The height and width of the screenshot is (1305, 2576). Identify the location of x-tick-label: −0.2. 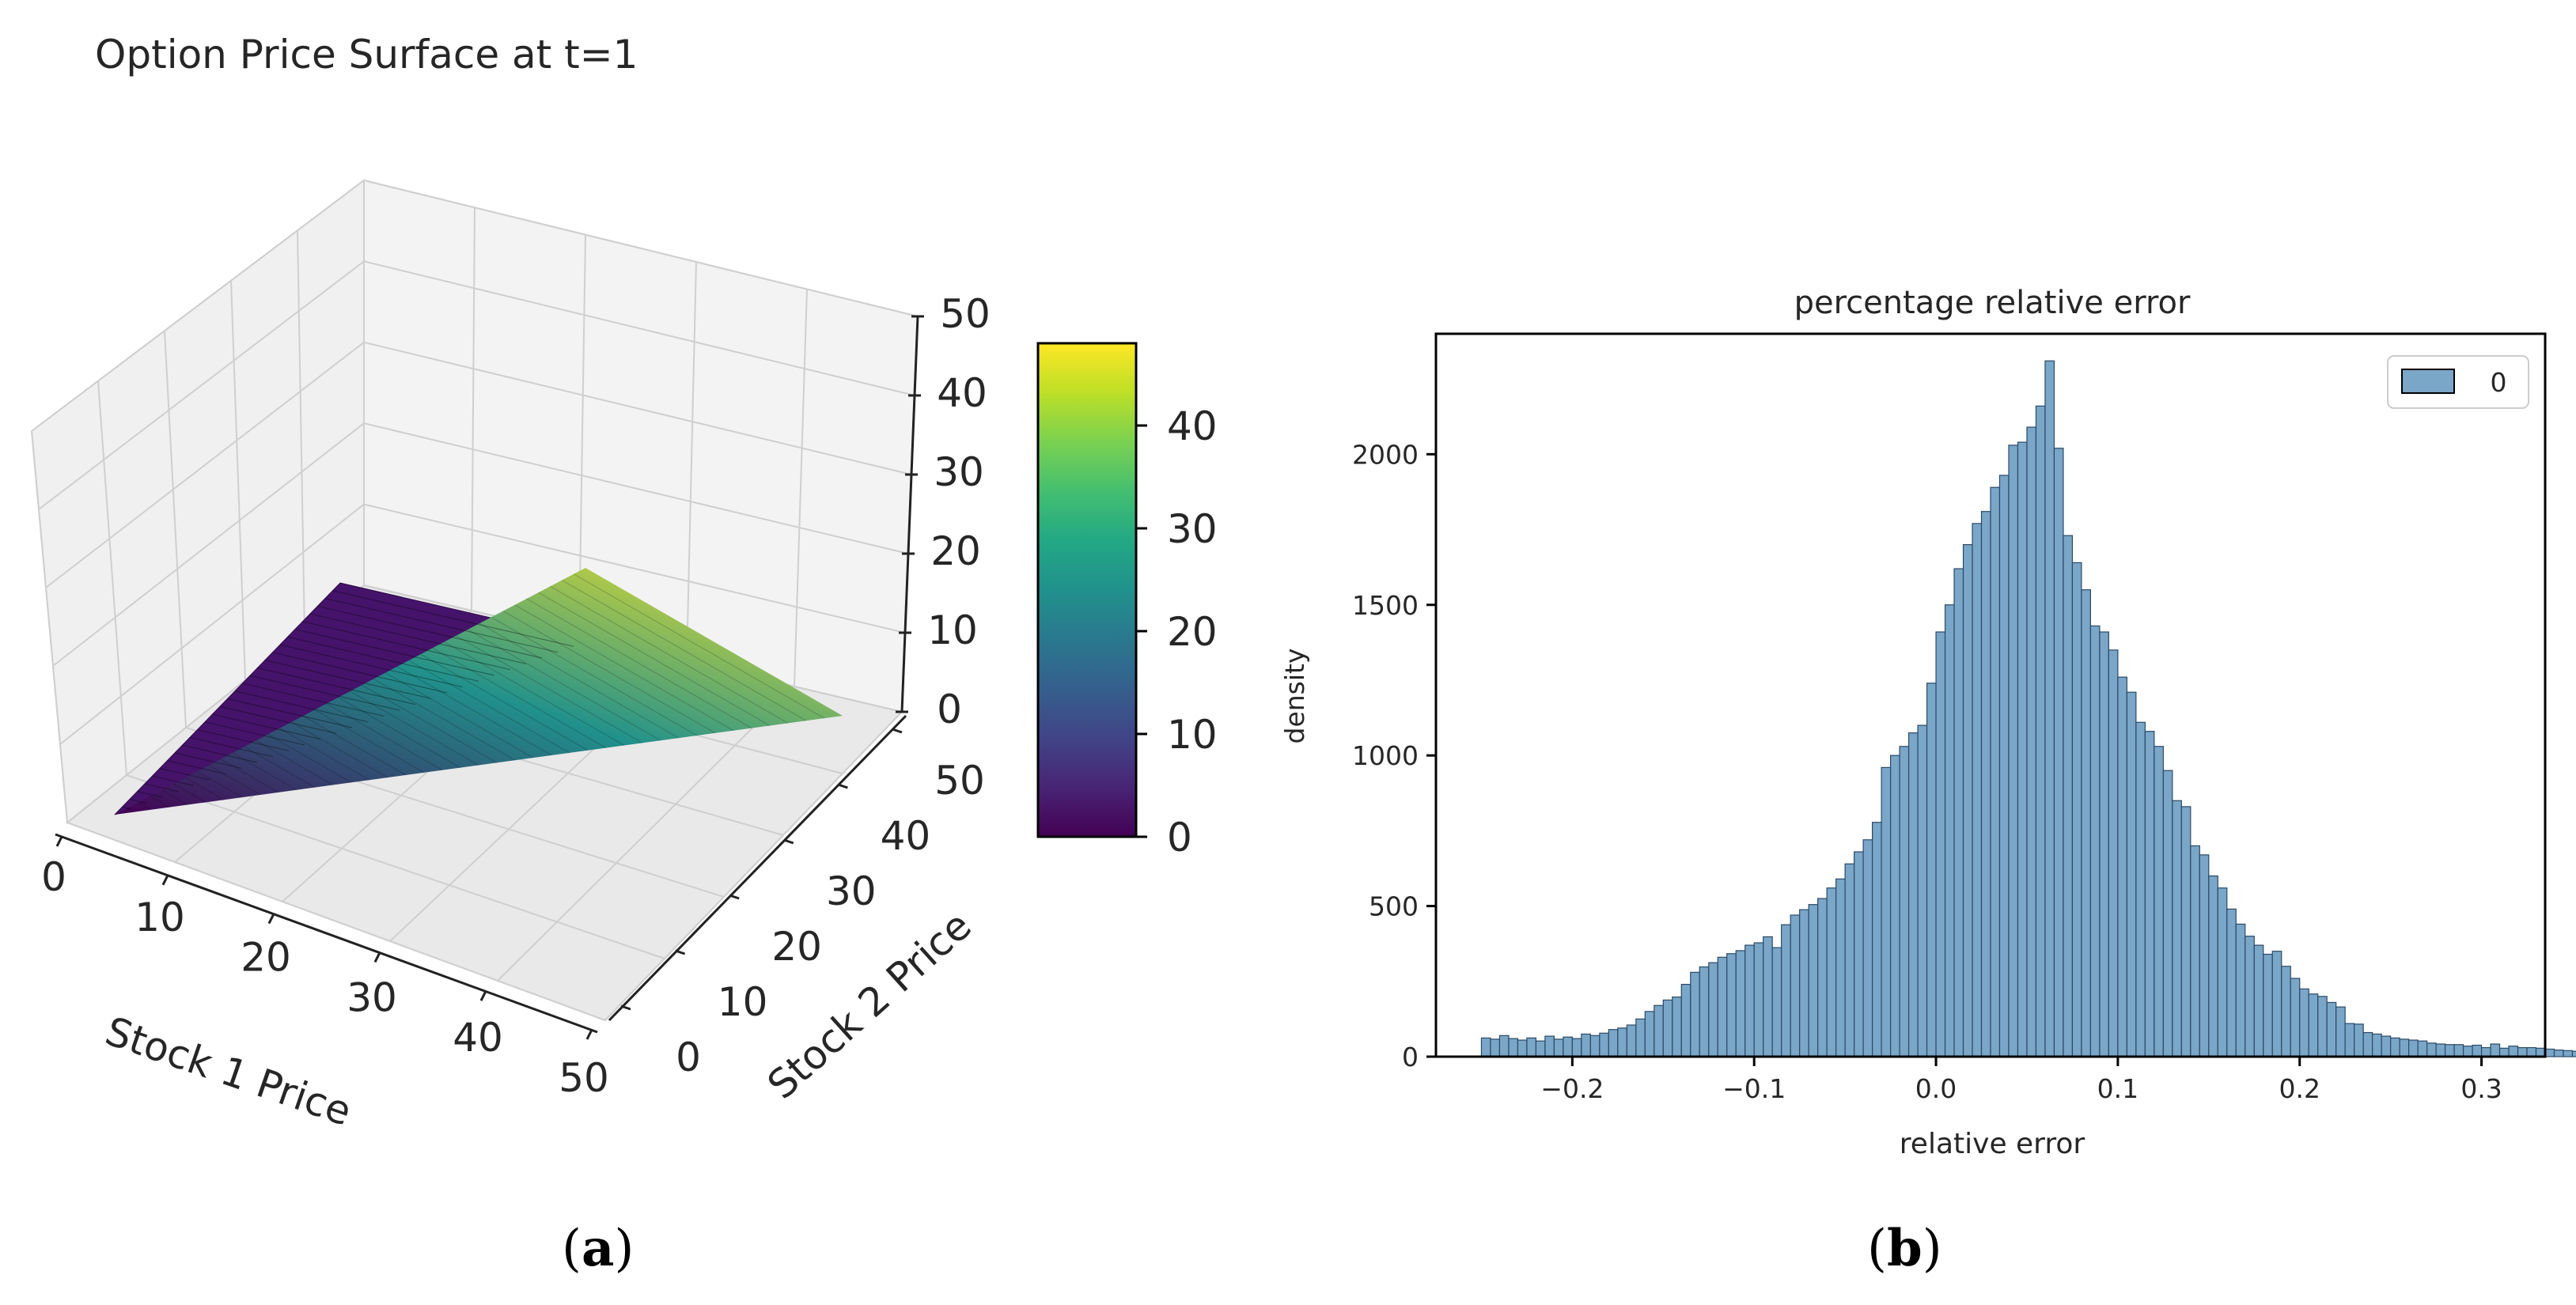
(1572, 1088).